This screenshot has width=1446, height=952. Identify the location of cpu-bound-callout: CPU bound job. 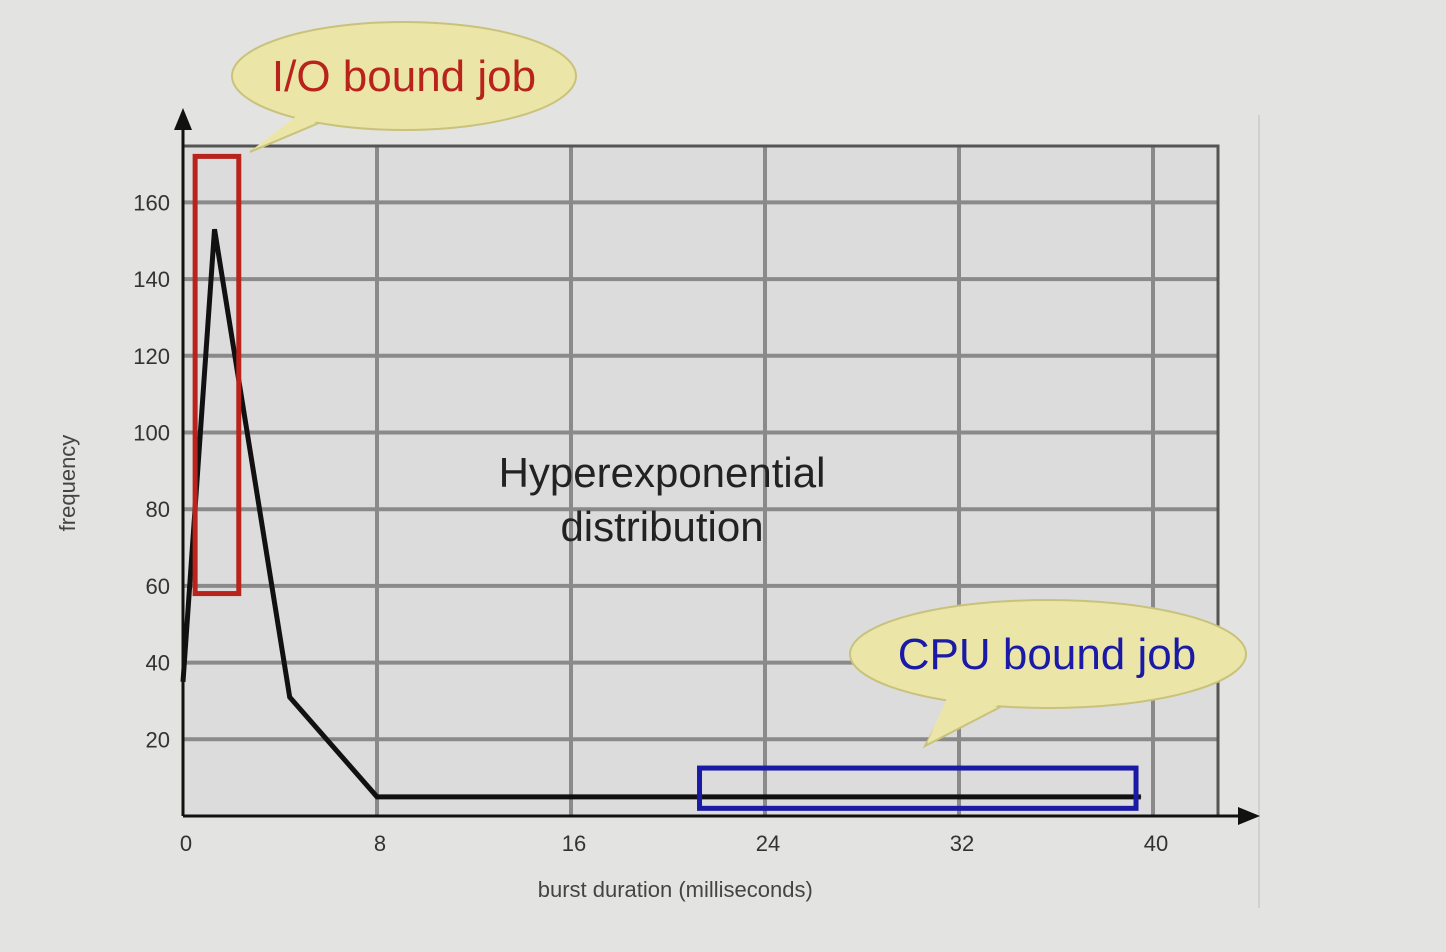
(1048, 674).